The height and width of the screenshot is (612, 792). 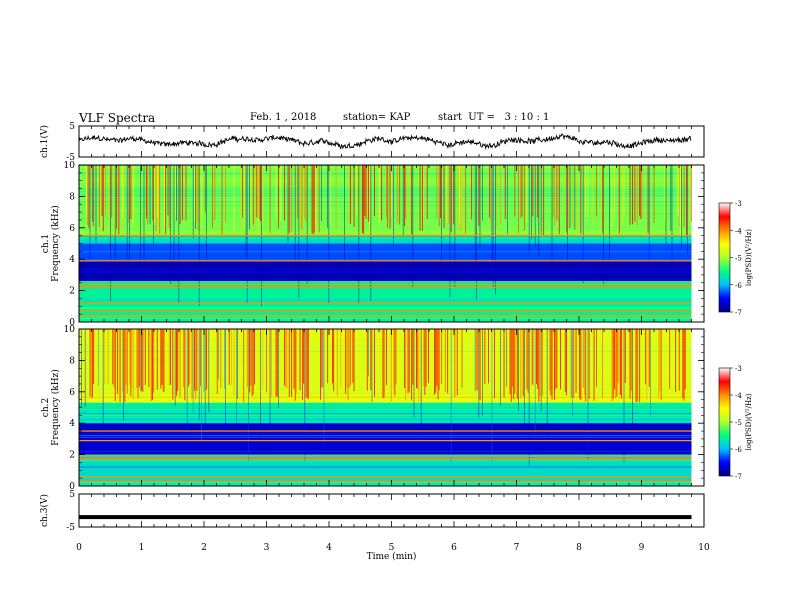 What do you see at coordinates (738, 450) in the screenshot?
I see `colorbar-tick-label: -6` at bounding box center [738, 450].